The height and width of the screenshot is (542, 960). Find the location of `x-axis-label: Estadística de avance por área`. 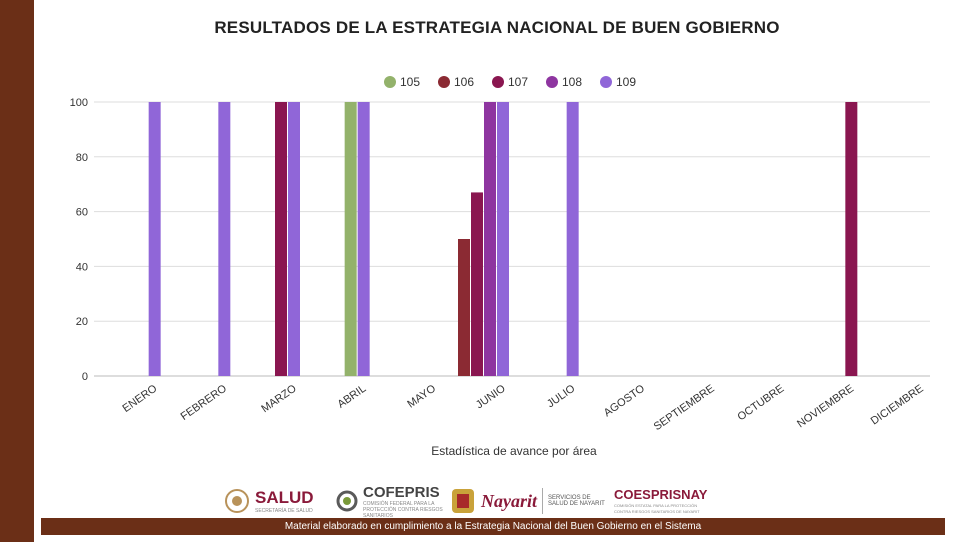

x-axis-label: Estadística de avance por área is located at coordinates (514, 451).